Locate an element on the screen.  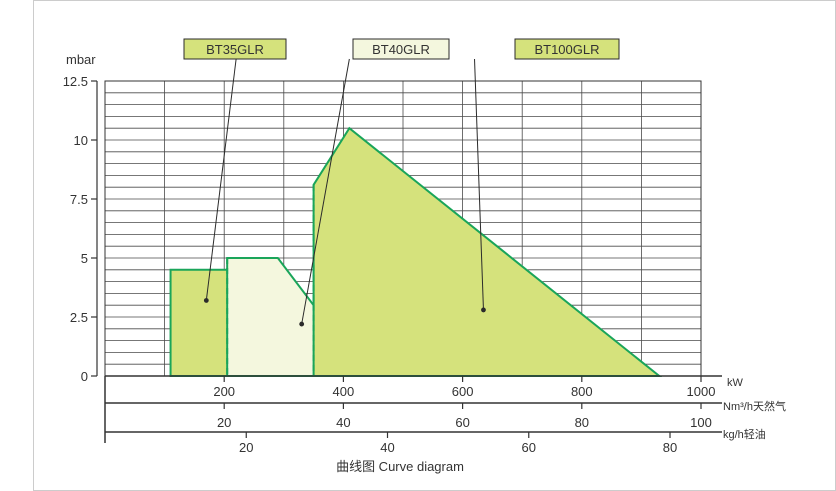
x-axis-unit-kw: kW is located at coordinates (735, 383).